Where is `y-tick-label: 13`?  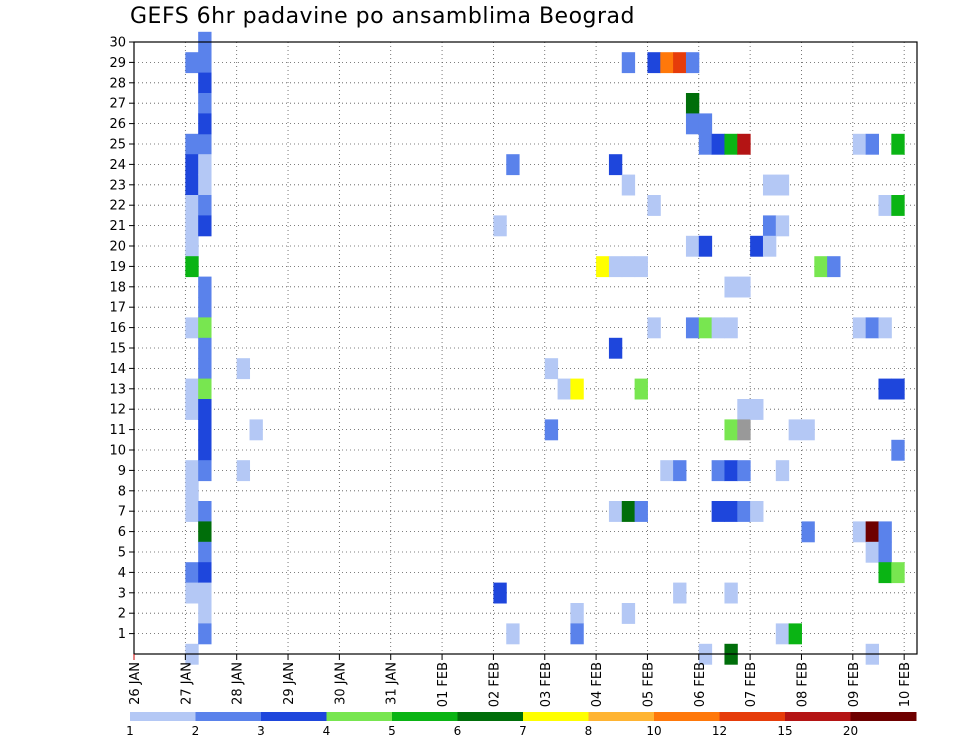 y-tick-label: 13 is located at coordinates (117, 389).